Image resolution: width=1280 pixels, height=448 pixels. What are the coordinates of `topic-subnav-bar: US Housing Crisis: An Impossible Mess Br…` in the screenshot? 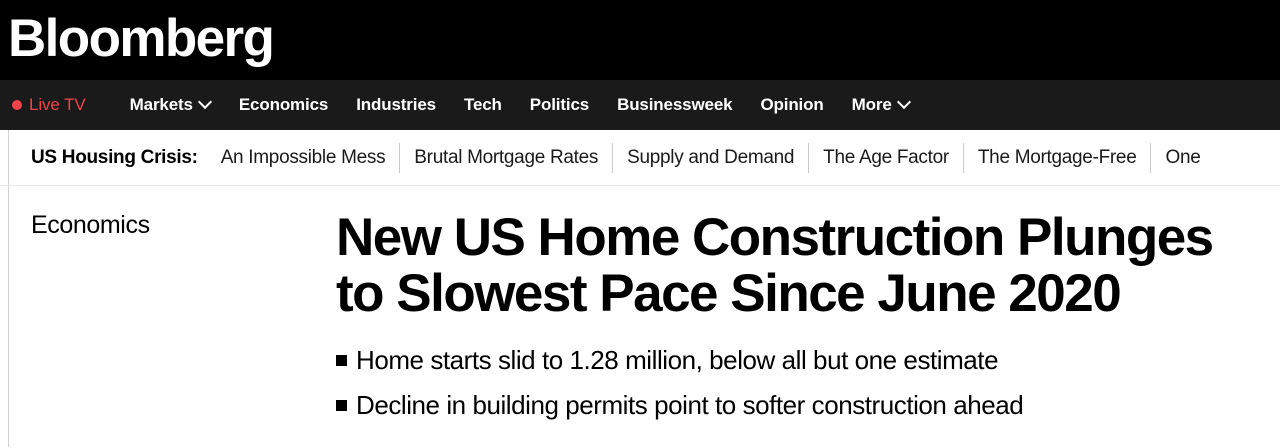 It's located at (640, 158).